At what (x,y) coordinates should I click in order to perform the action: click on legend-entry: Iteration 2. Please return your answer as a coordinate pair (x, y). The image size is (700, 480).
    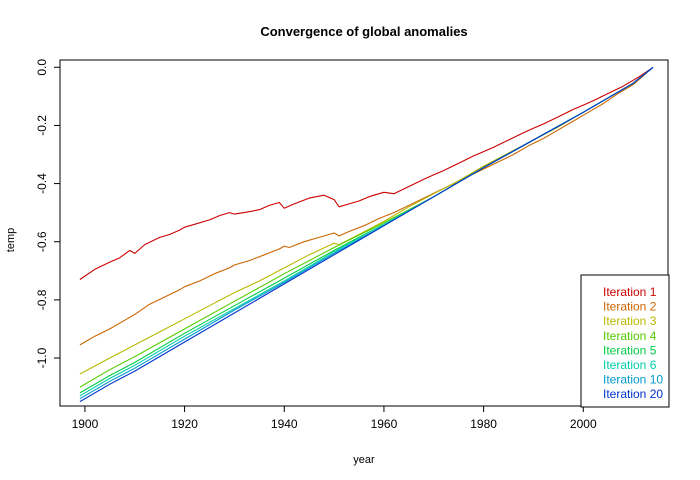
    Looking at the image, I should click on (630, 307).